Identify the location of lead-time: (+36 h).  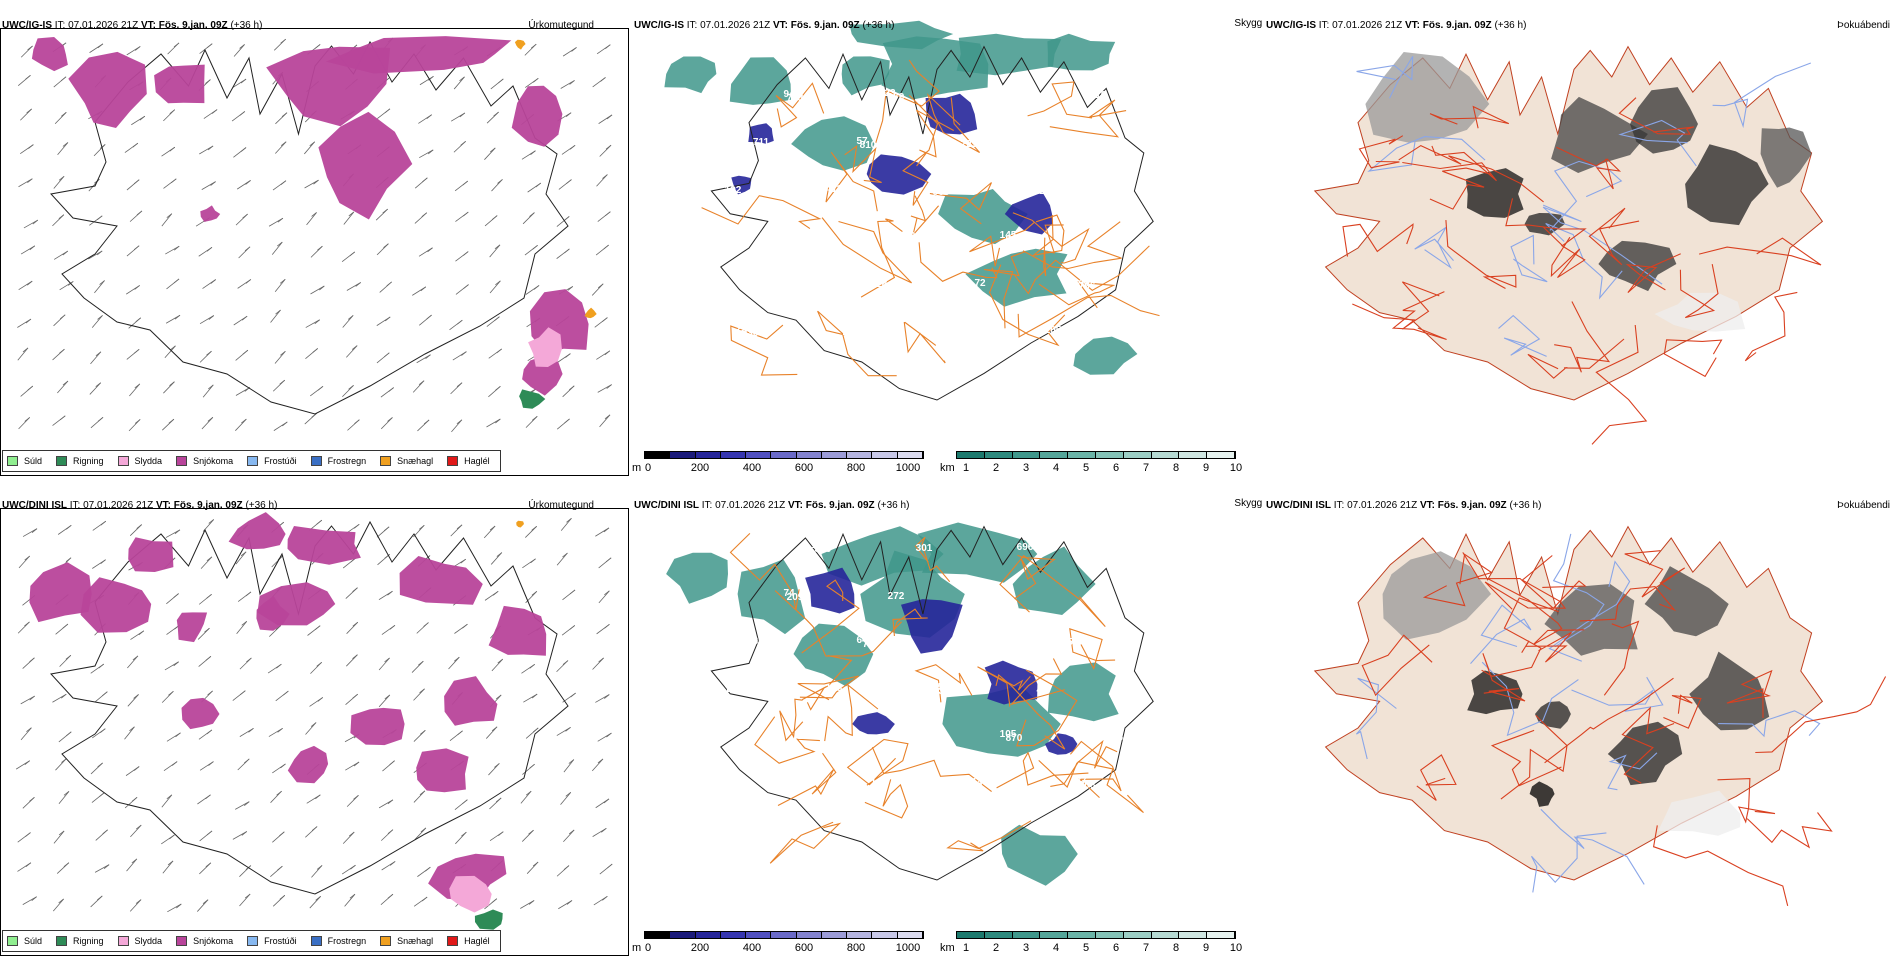
(1510, 25).